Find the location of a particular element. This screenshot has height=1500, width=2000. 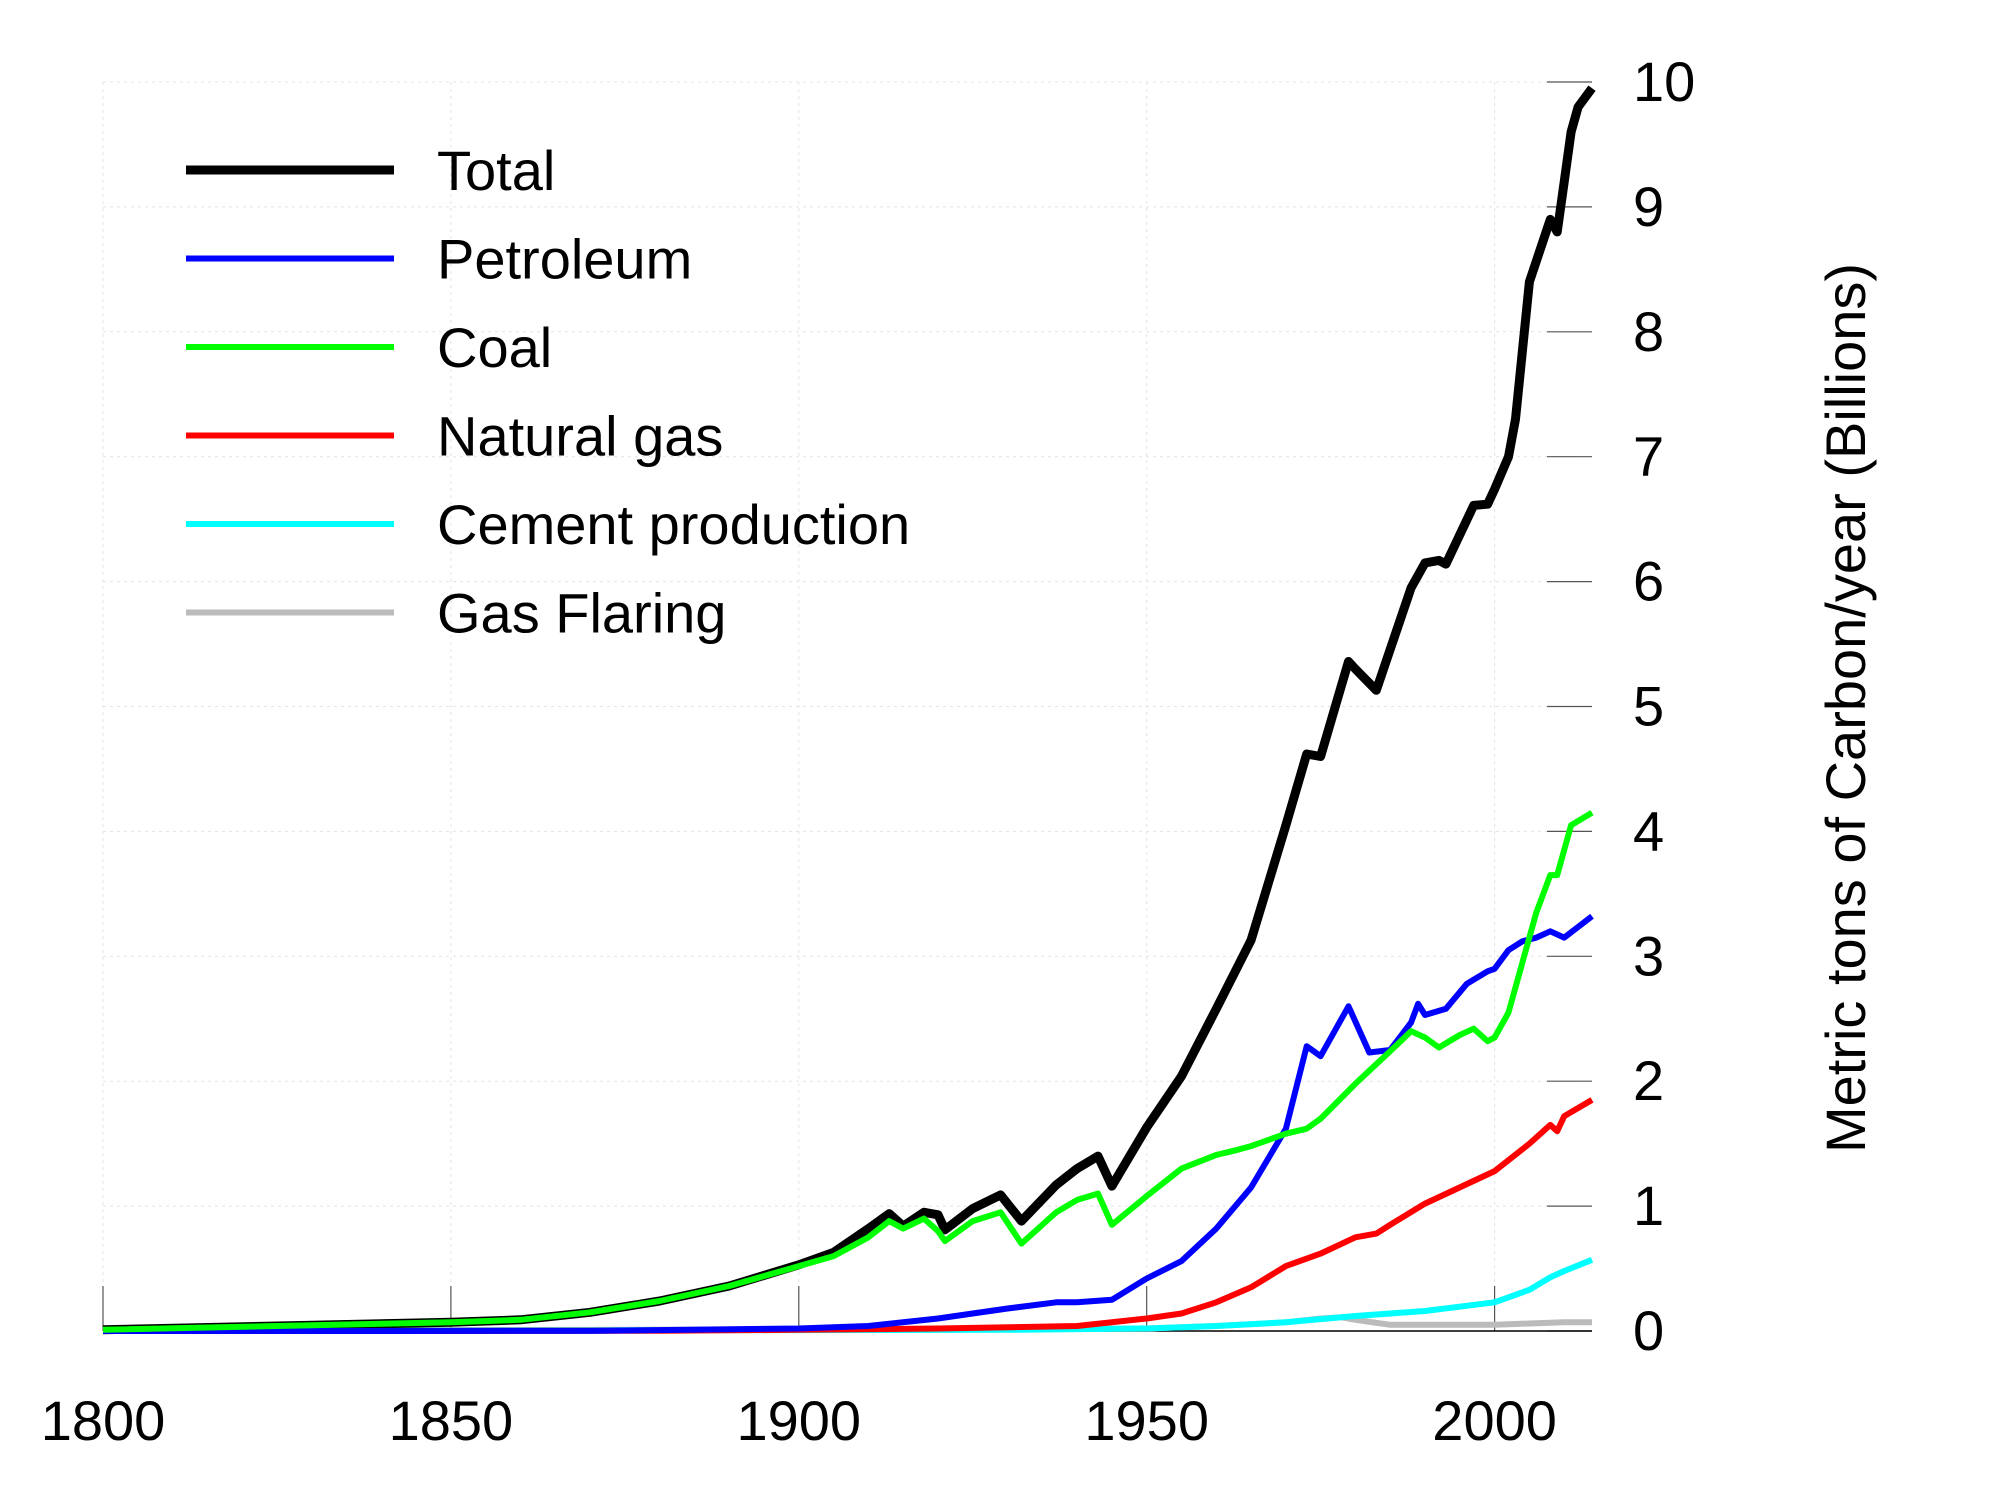

legend-item: Petroleum is located at coordinates (439, 259).